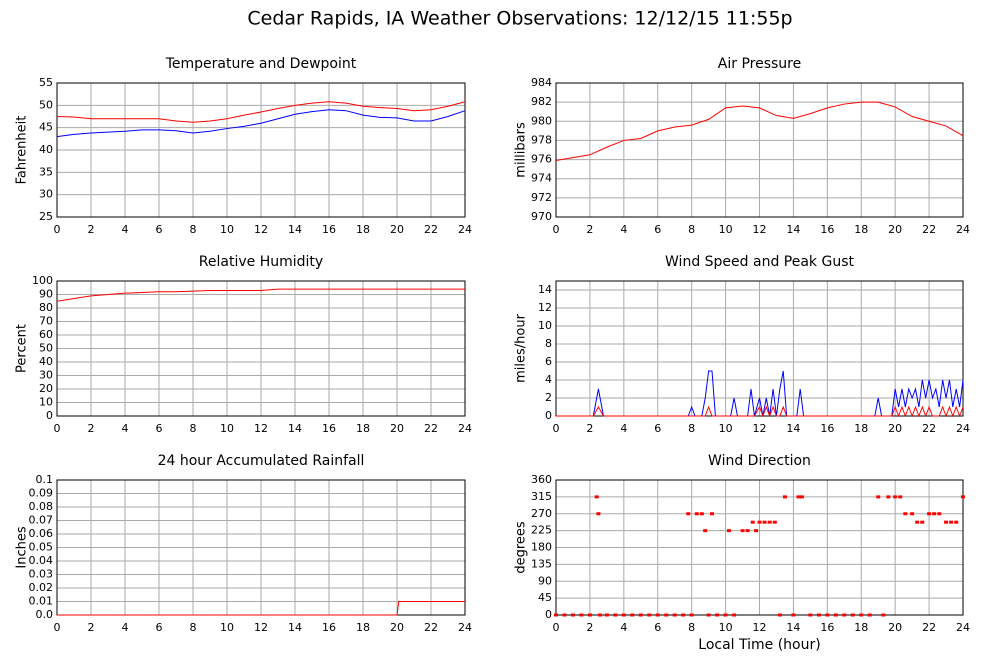 Image resolution: width=999 pixels, height=659 pixels. I want to click on chart-title: 24 hour Accumulated Rainfall, so click(261, 461).